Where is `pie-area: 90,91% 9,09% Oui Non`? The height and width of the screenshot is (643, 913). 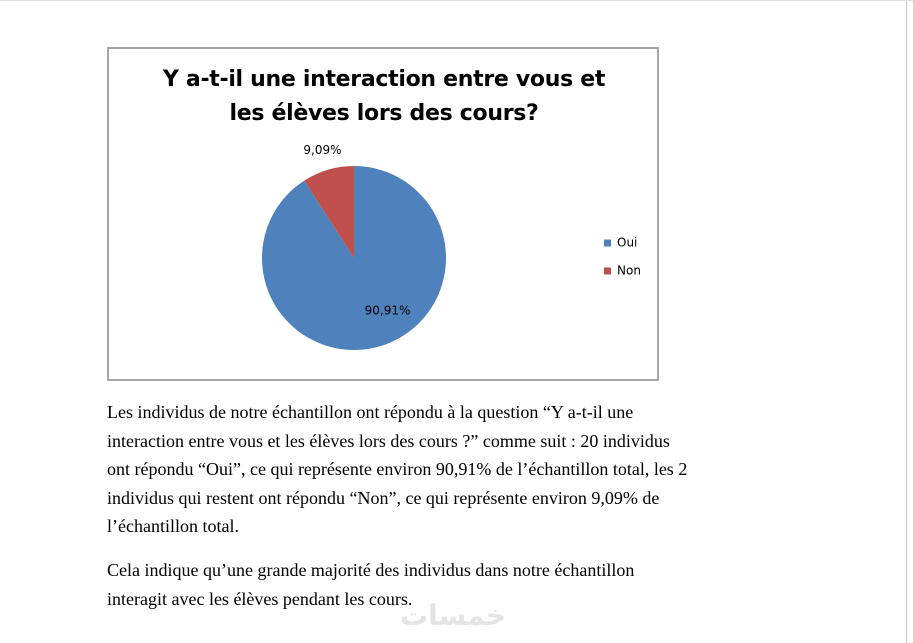 pie-area: 90,91% 9,09% Oui Non is located at coordinates (451, 246).